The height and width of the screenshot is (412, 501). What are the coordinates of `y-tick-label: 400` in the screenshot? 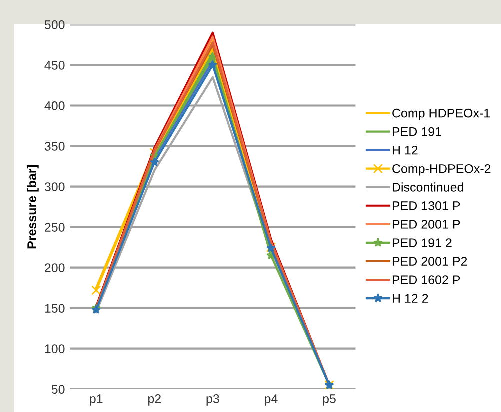 It's located at (54, 106).